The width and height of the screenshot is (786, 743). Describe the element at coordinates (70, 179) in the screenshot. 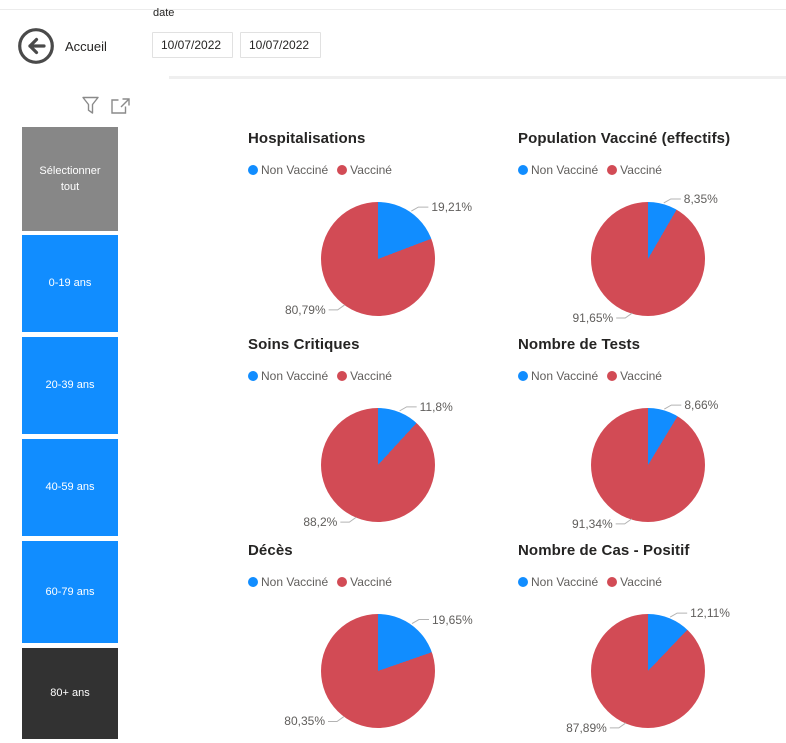

I see `slicer-select-all-button: Sélectionner tout` at that location.